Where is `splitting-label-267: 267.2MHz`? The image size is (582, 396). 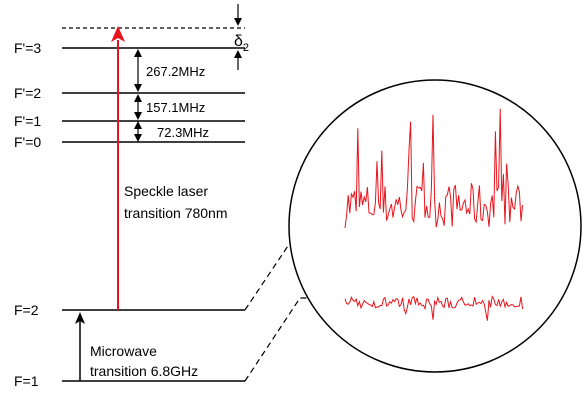
splitting-label-267: 267.2MHz is located at coordinates (175, 71).